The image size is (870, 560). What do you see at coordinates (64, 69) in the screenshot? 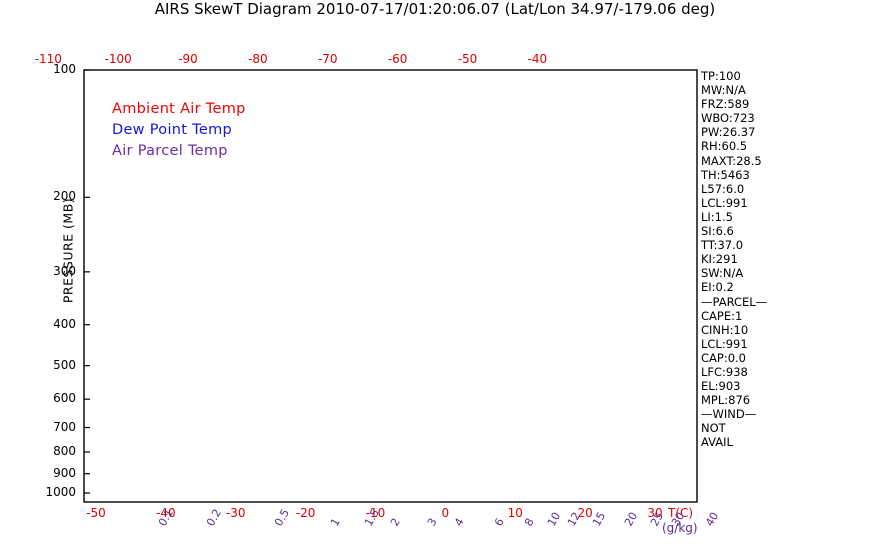
I see `pressure-tick-100: 100` at bounding box center [64, 69].